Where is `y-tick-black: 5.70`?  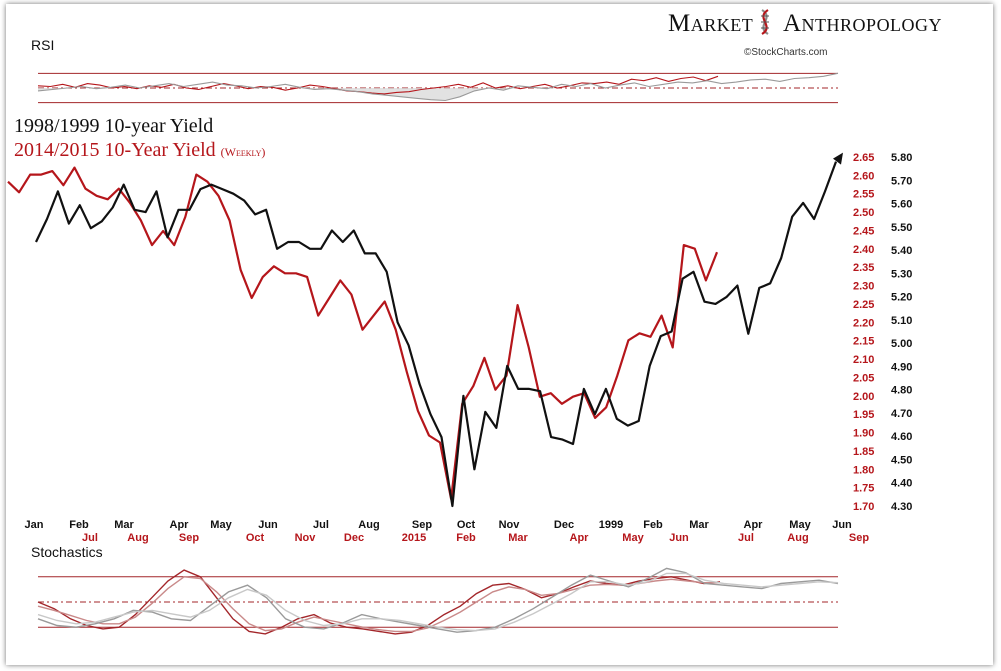
y-tick-black: 5.70 is located at coordinates (901, 181).